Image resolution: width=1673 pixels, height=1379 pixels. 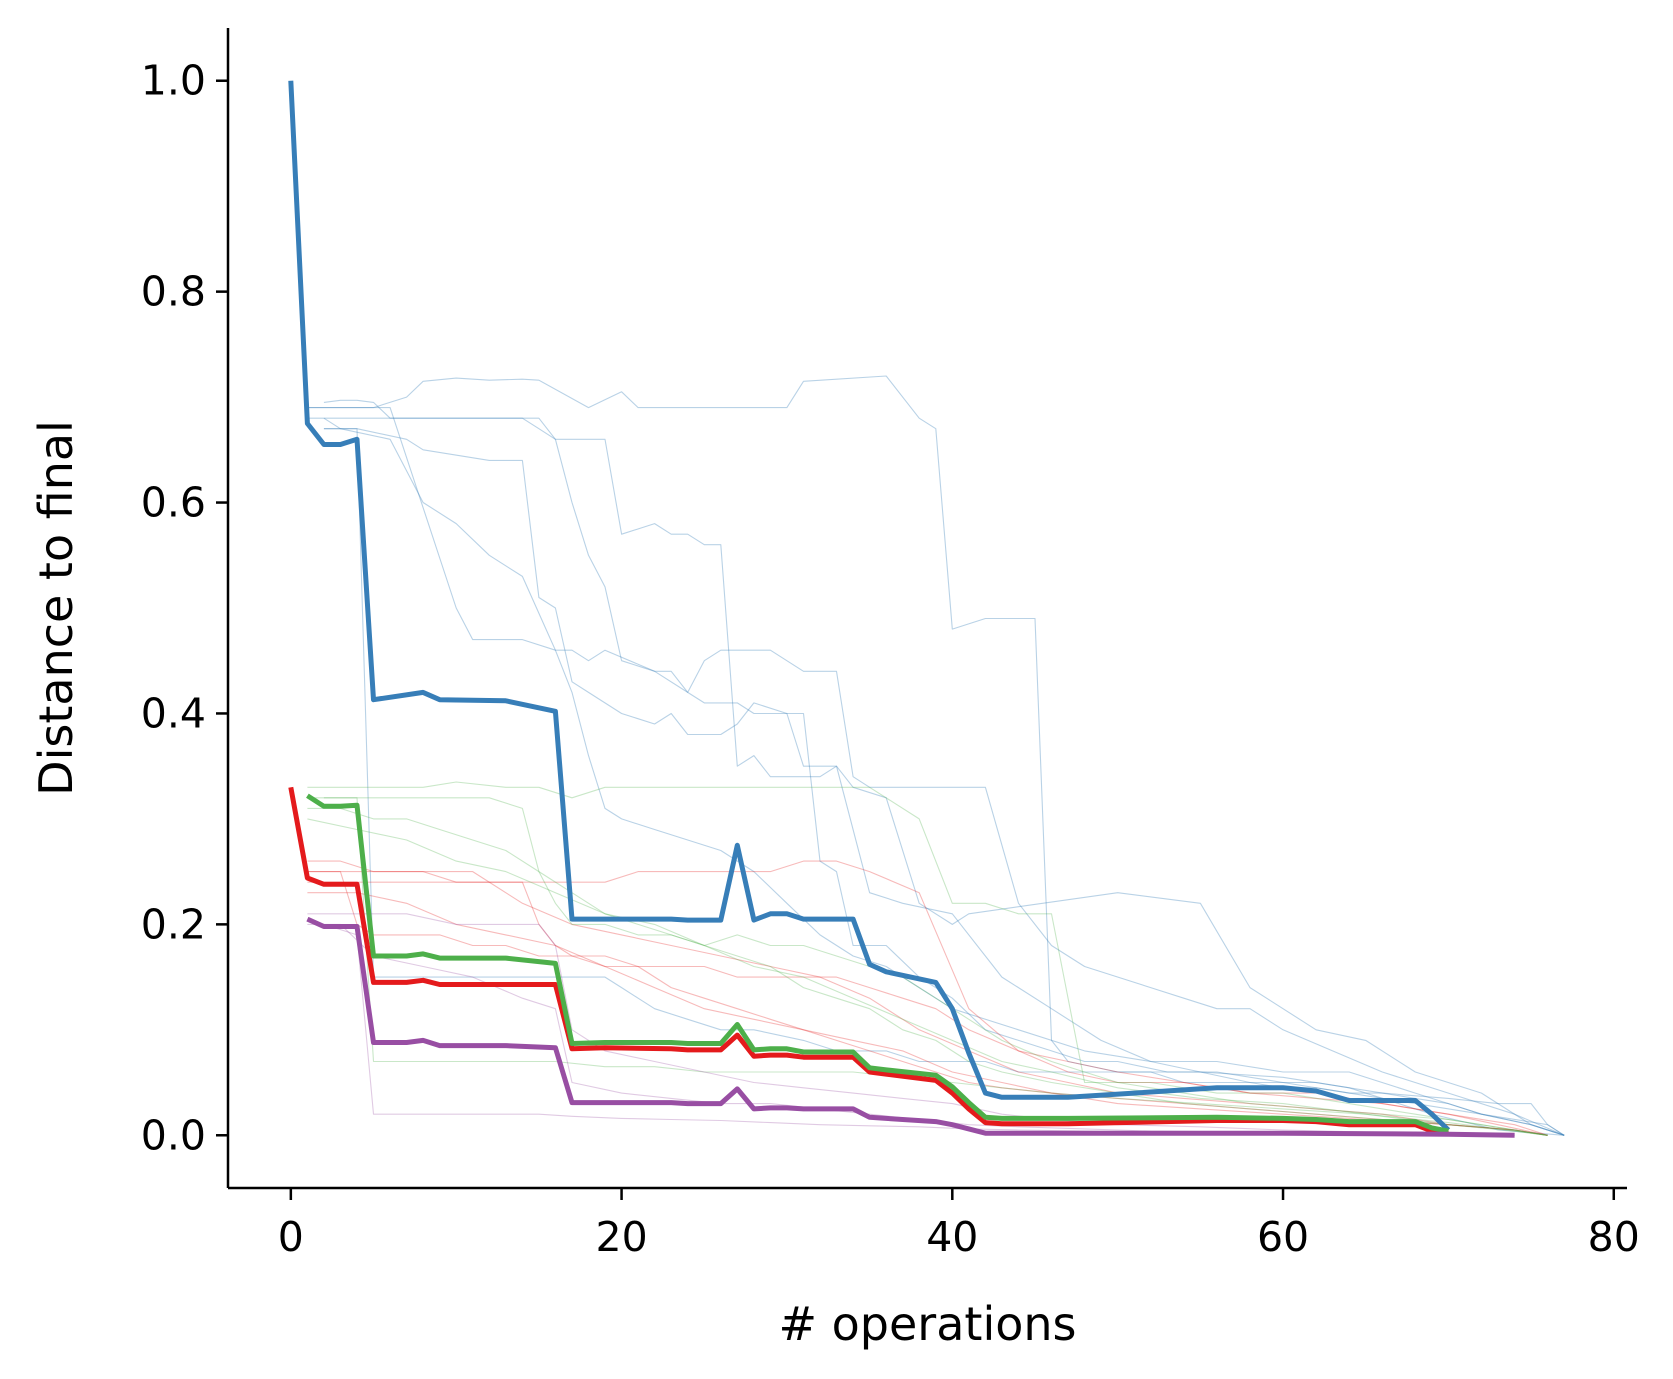 I want to click on x-axis-label: # operations, so click(x=928, y=1324).